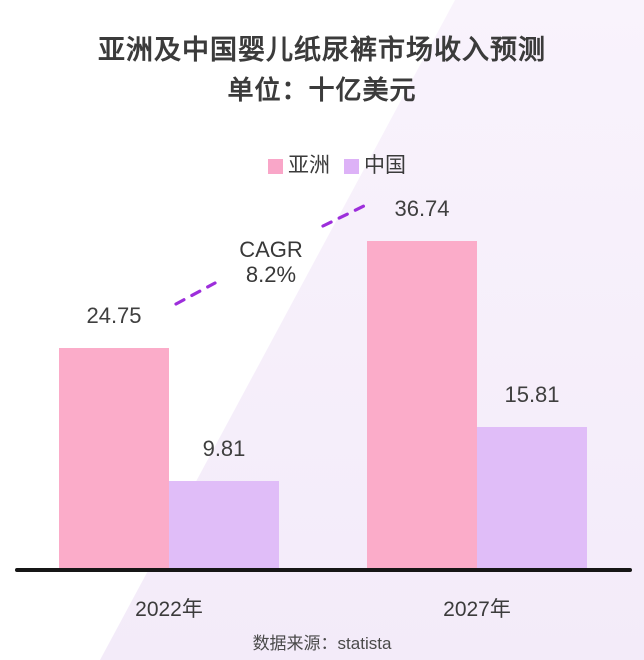 The height and width of the screenshot is (660, 644). I want to click on value-label-中国-2027年: 15.81, so click(532, 394).